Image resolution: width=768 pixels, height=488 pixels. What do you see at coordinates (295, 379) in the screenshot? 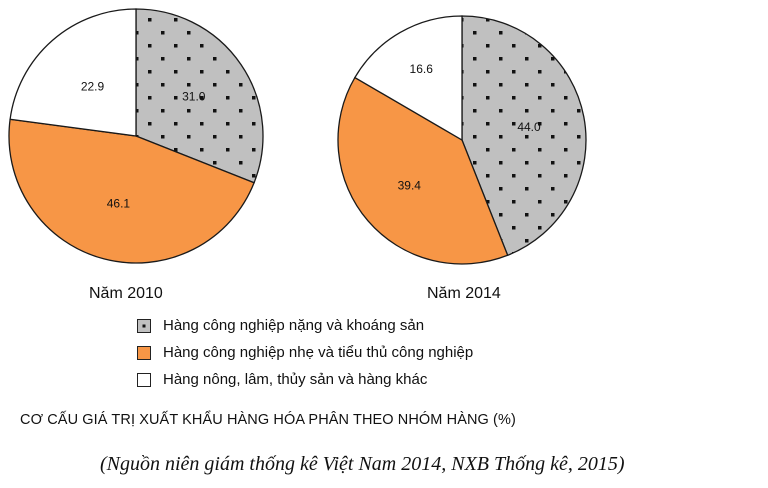
I see `legend-label-agriculture: Hàng nông, lâm, thủy sản và hàng khác` at bounding box center [295, 379].